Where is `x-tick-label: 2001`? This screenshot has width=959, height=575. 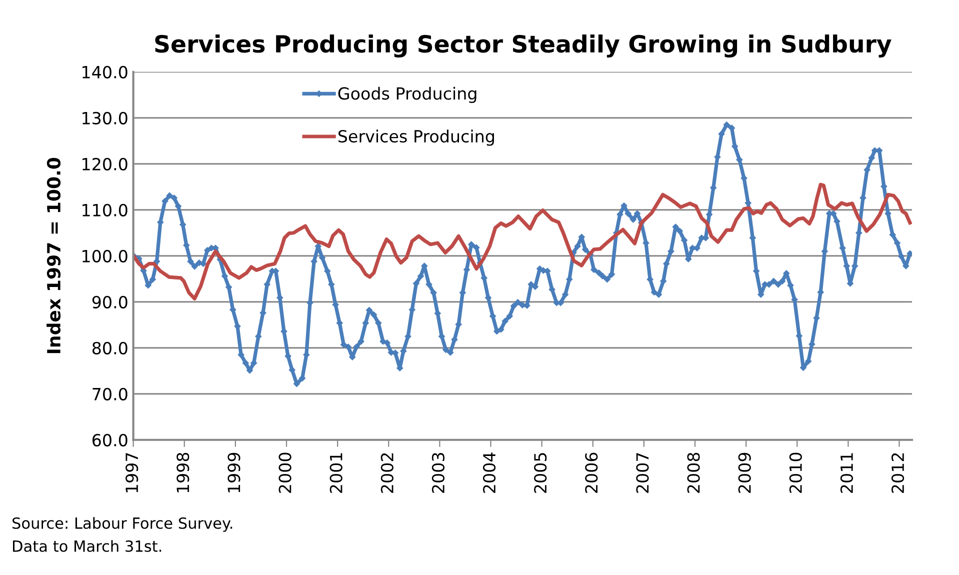
x-tick-label: 2001 is located at coordinates (336, 473).